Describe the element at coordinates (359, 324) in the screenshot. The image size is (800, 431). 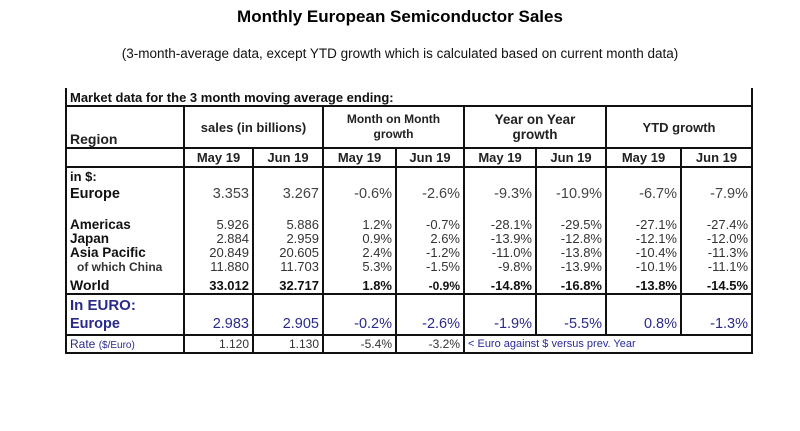
I see `cell: -0.2%` at that location.